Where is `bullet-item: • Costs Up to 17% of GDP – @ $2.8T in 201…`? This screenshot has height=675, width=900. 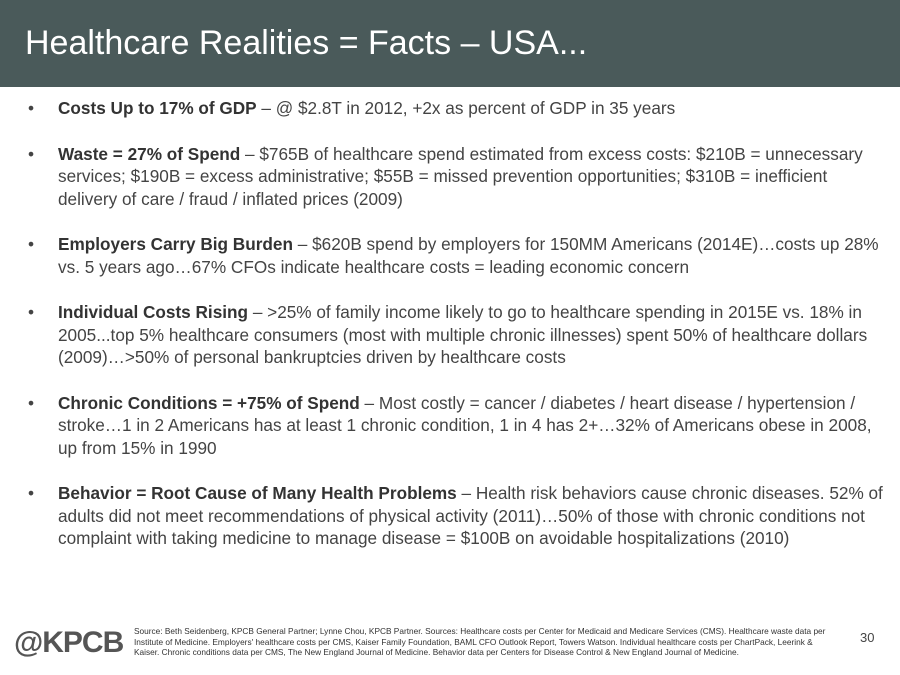 bullet-item: • Costs Up to 17% of GDP – @ $2.8T in 201… is located at coordinates (458, 108).